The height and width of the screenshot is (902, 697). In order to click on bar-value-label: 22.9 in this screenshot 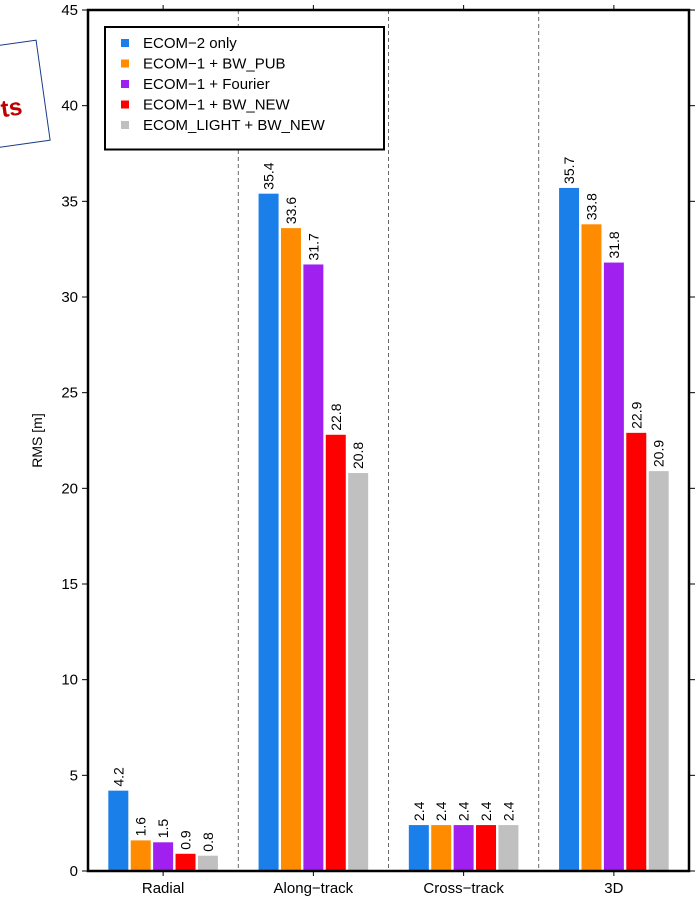, I will do `click(636, 414)`.